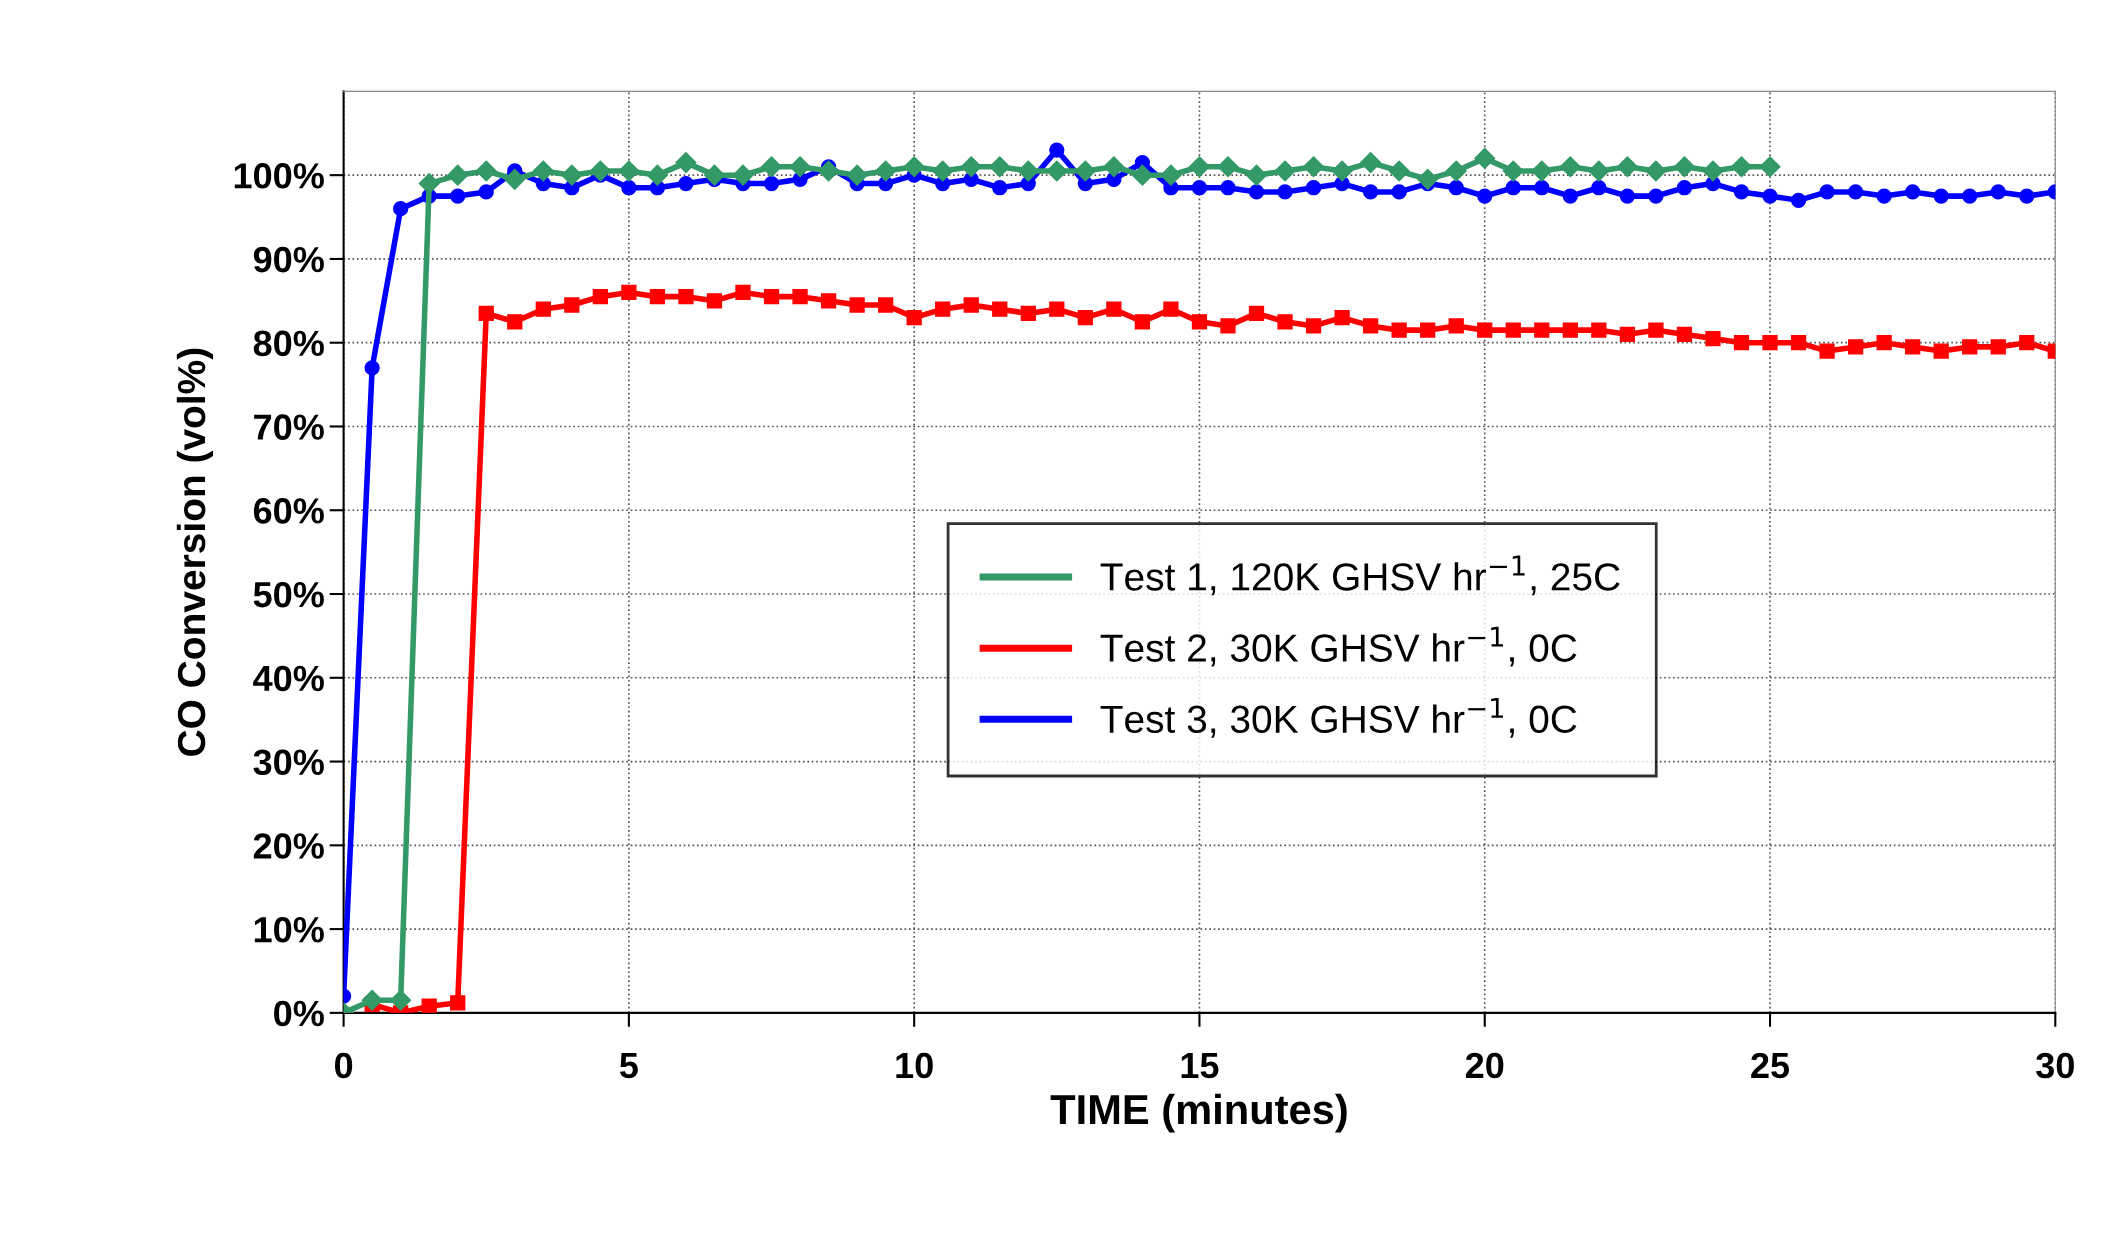  I want to click on legend-label: Test 2, 30K GHSV hr$^{−1}$, 0C, so click(1338, 646).